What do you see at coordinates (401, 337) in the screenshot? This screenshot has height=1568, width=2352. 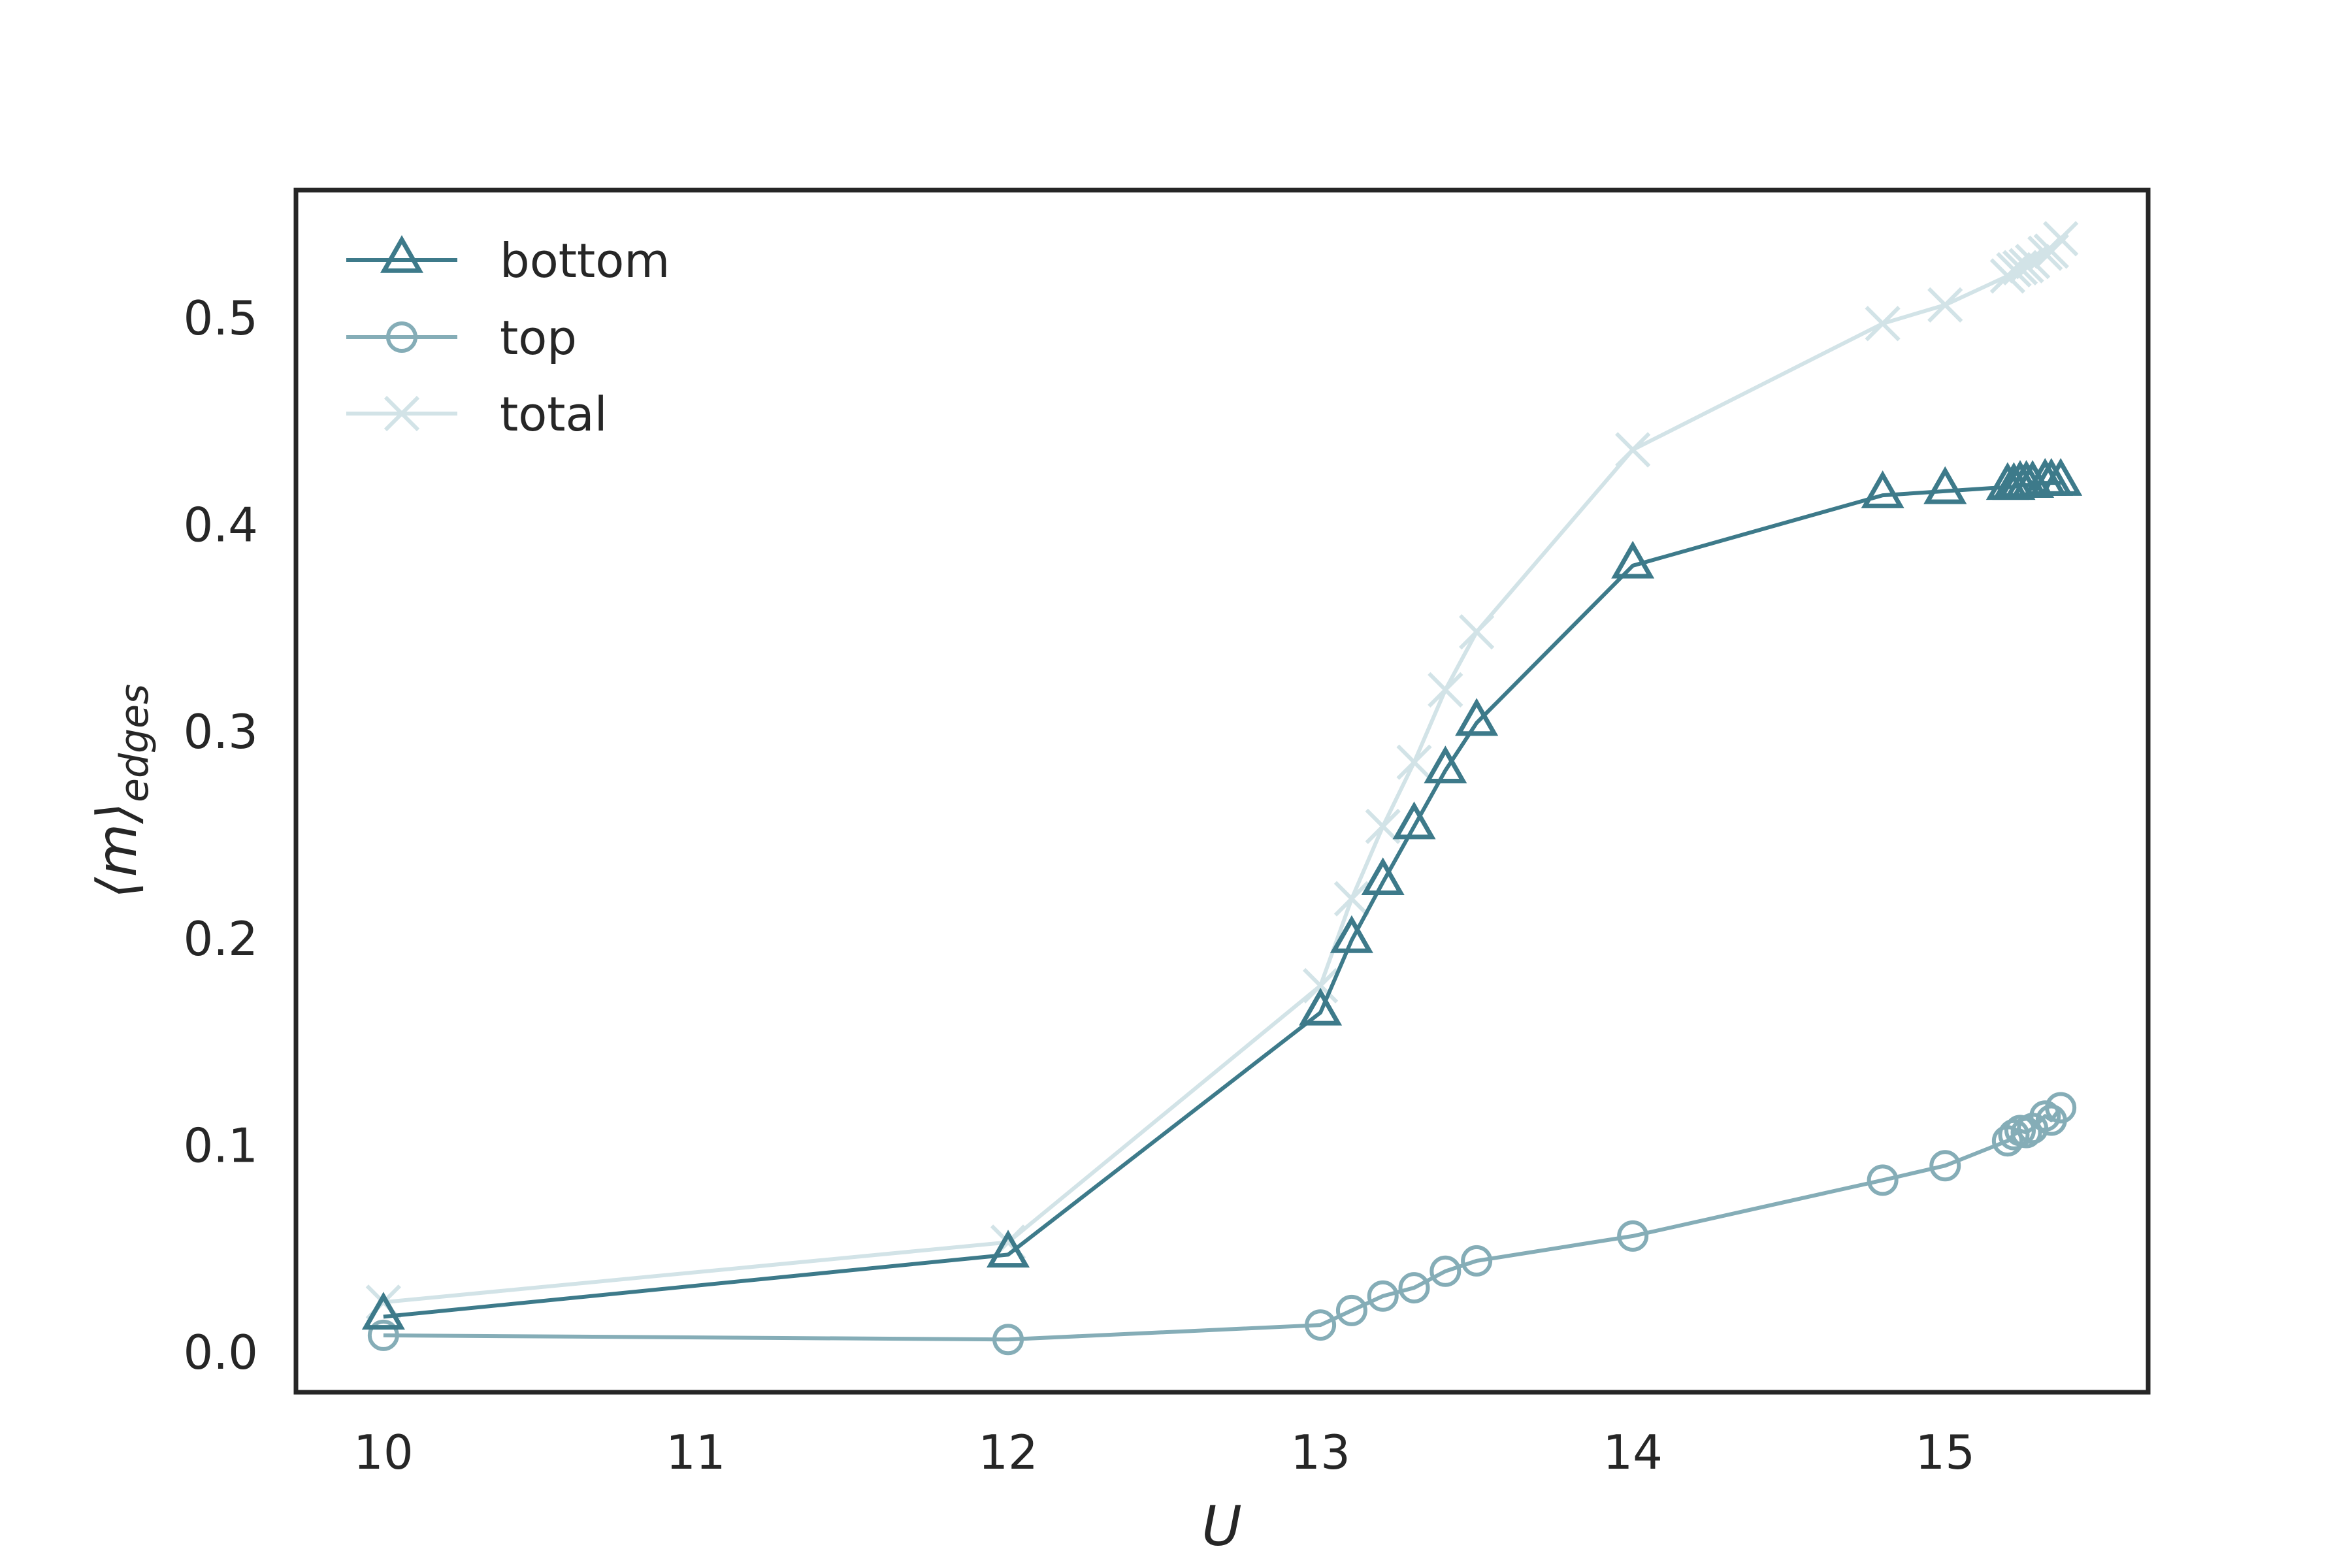 I see `legend-marker-top` at bounding box center [401, 337].